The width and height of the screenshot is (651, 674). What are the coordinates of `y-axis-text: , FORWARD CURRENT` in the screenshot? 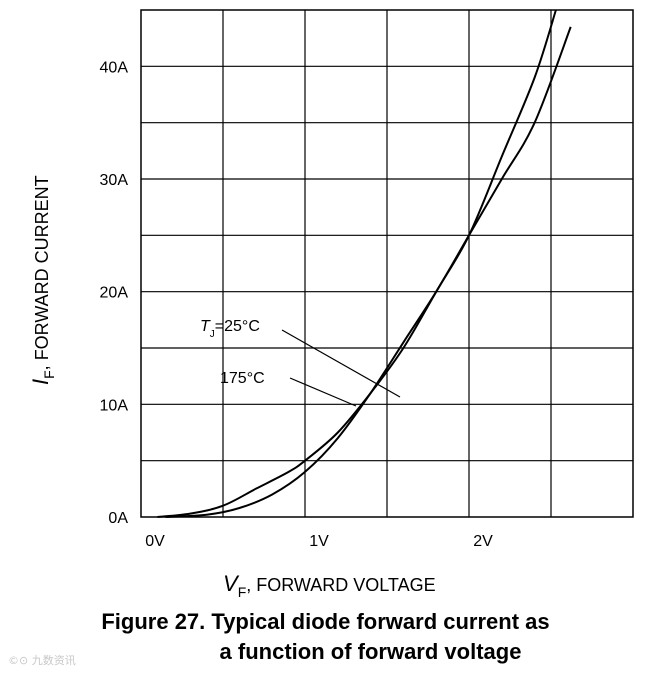 It's located at (42, 272).